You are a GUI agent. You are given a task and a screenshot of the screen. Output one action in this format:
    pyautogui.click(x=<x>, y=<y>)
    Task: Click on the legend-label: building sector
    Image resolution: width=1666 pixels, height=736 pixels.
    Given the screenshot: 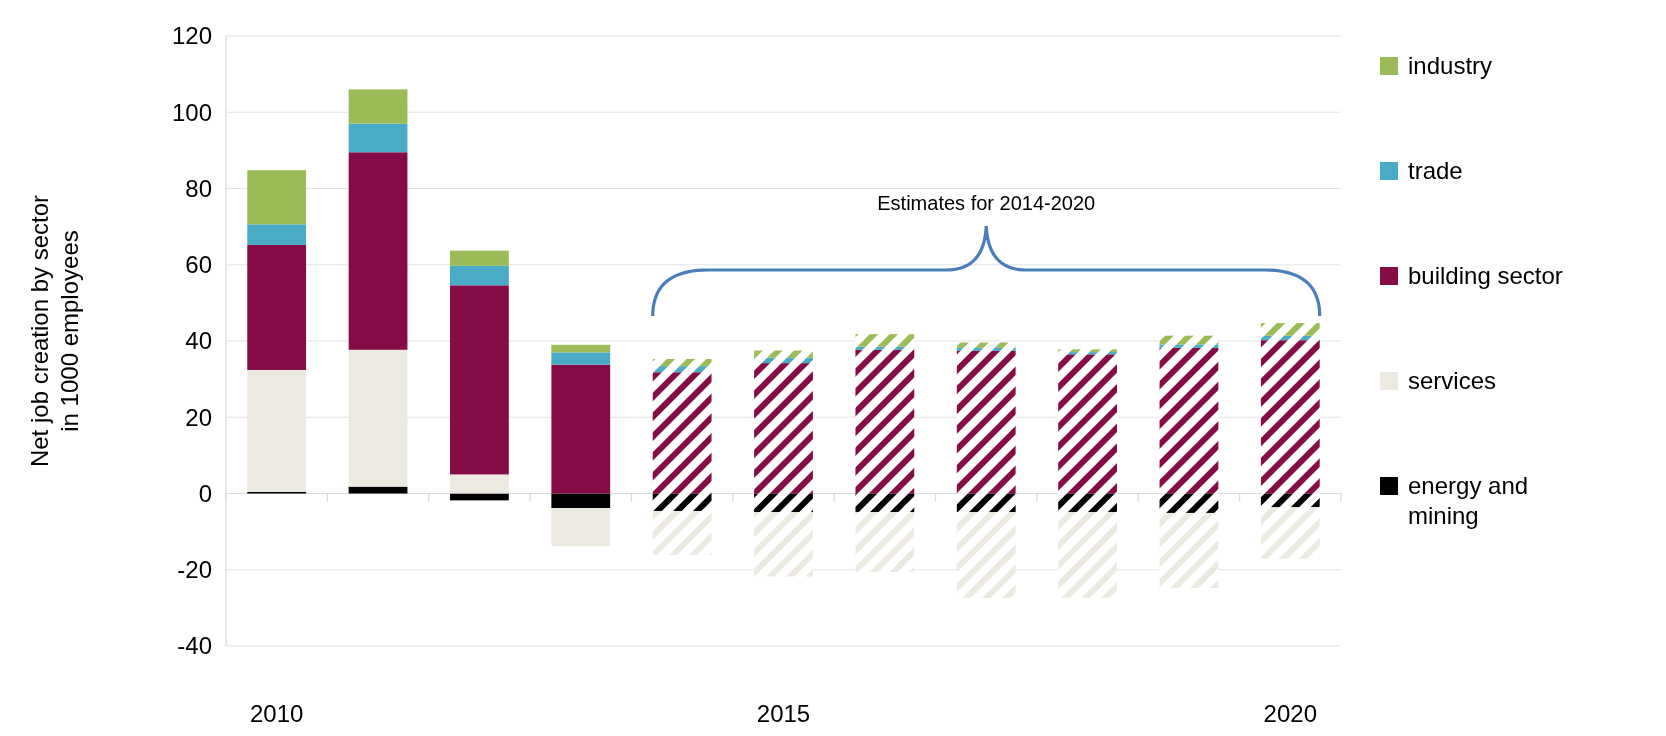 What is the action you would take?
    pyautogui.click(x=1485, y=276)
    